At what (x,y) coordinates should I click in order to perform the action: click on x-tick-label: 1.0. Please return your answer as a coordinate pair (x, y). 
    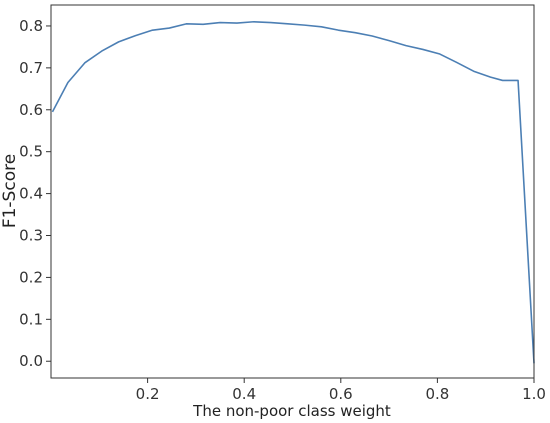
    Looking at the image, I should click on (534, 394).